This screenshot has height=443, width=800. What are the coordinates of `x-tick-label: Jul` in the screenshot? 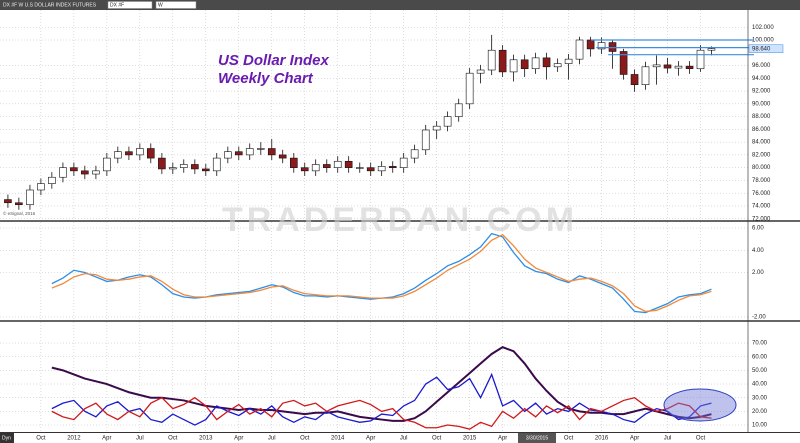 It's located at (404, 439).